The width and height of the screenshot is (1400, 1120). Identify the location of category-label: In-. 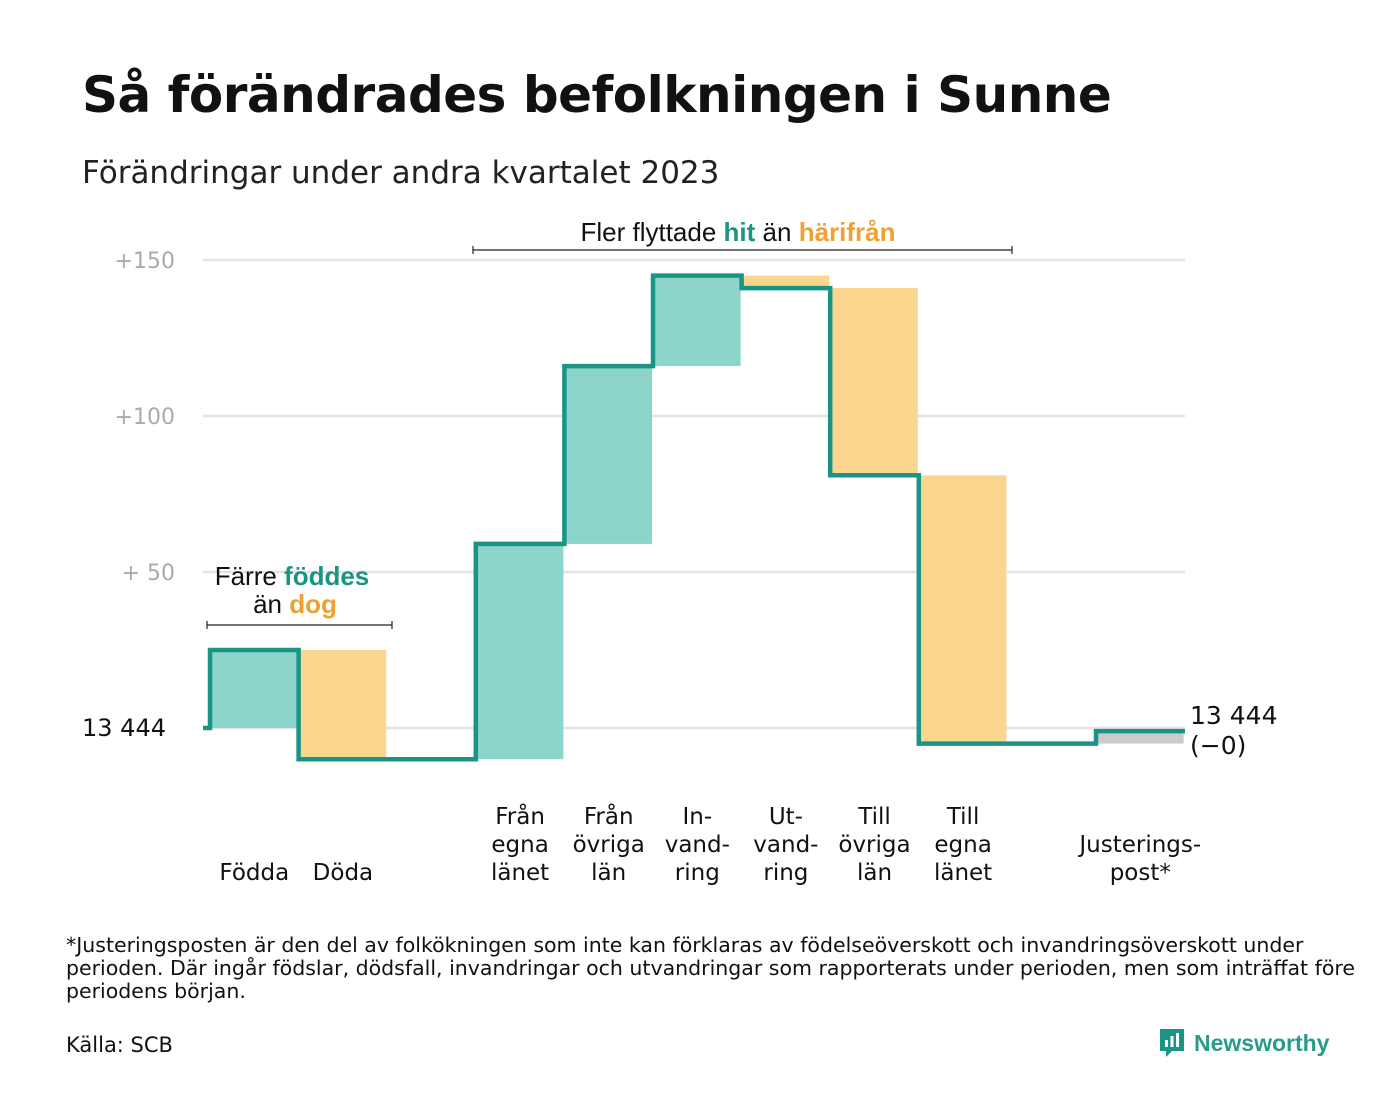
(697, 817).